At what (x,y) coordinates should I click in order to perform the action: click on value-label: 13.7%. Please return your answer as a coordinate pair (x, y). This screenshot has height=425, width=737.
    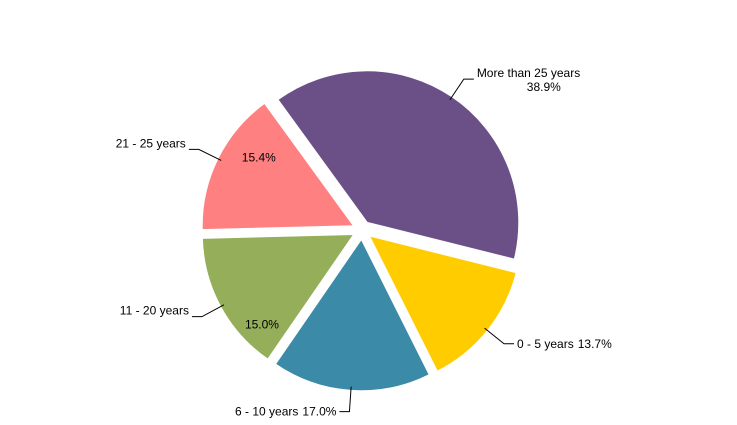
    Looking at the image, I should click on (595, 344).